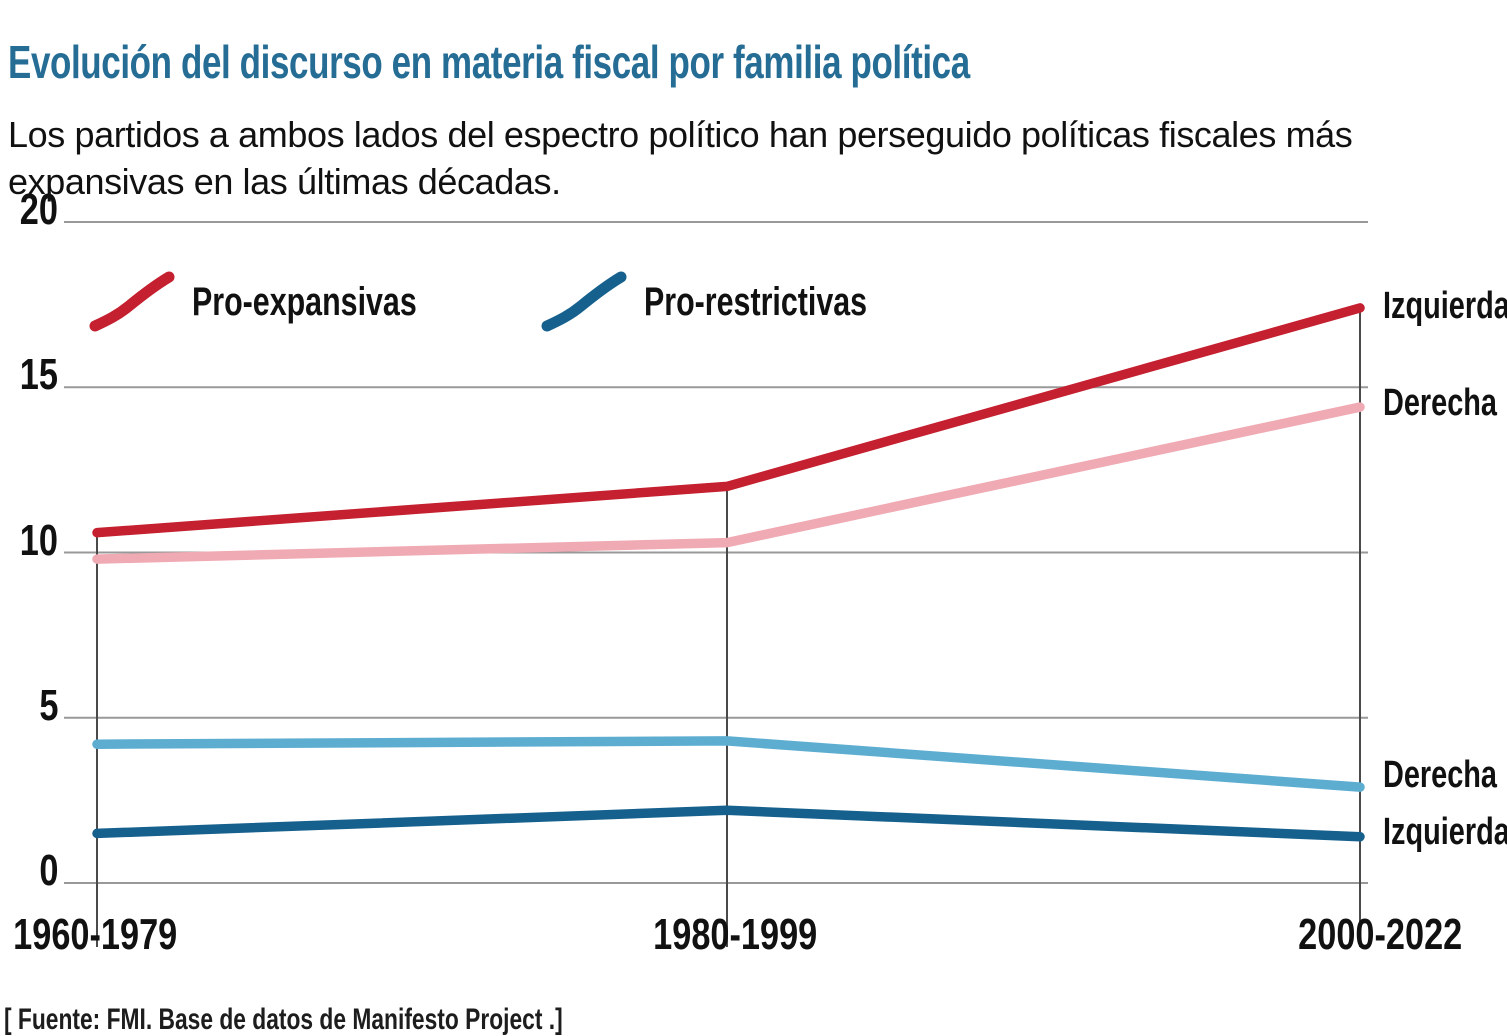  I want to click on red-line-swoosh-icon, so click(132, 301).